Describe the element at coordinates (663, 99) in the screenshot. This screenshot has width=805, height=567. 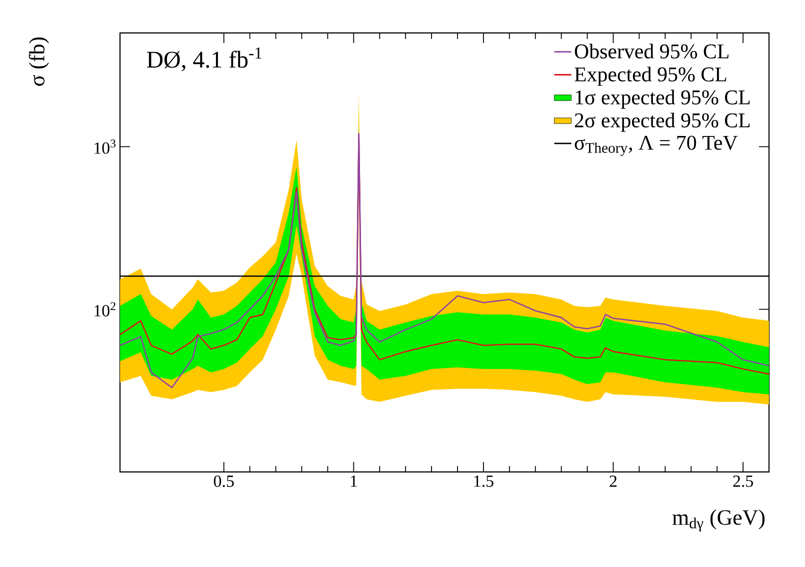
I see `legend-label: 1σ expected 95% CL` at that location.